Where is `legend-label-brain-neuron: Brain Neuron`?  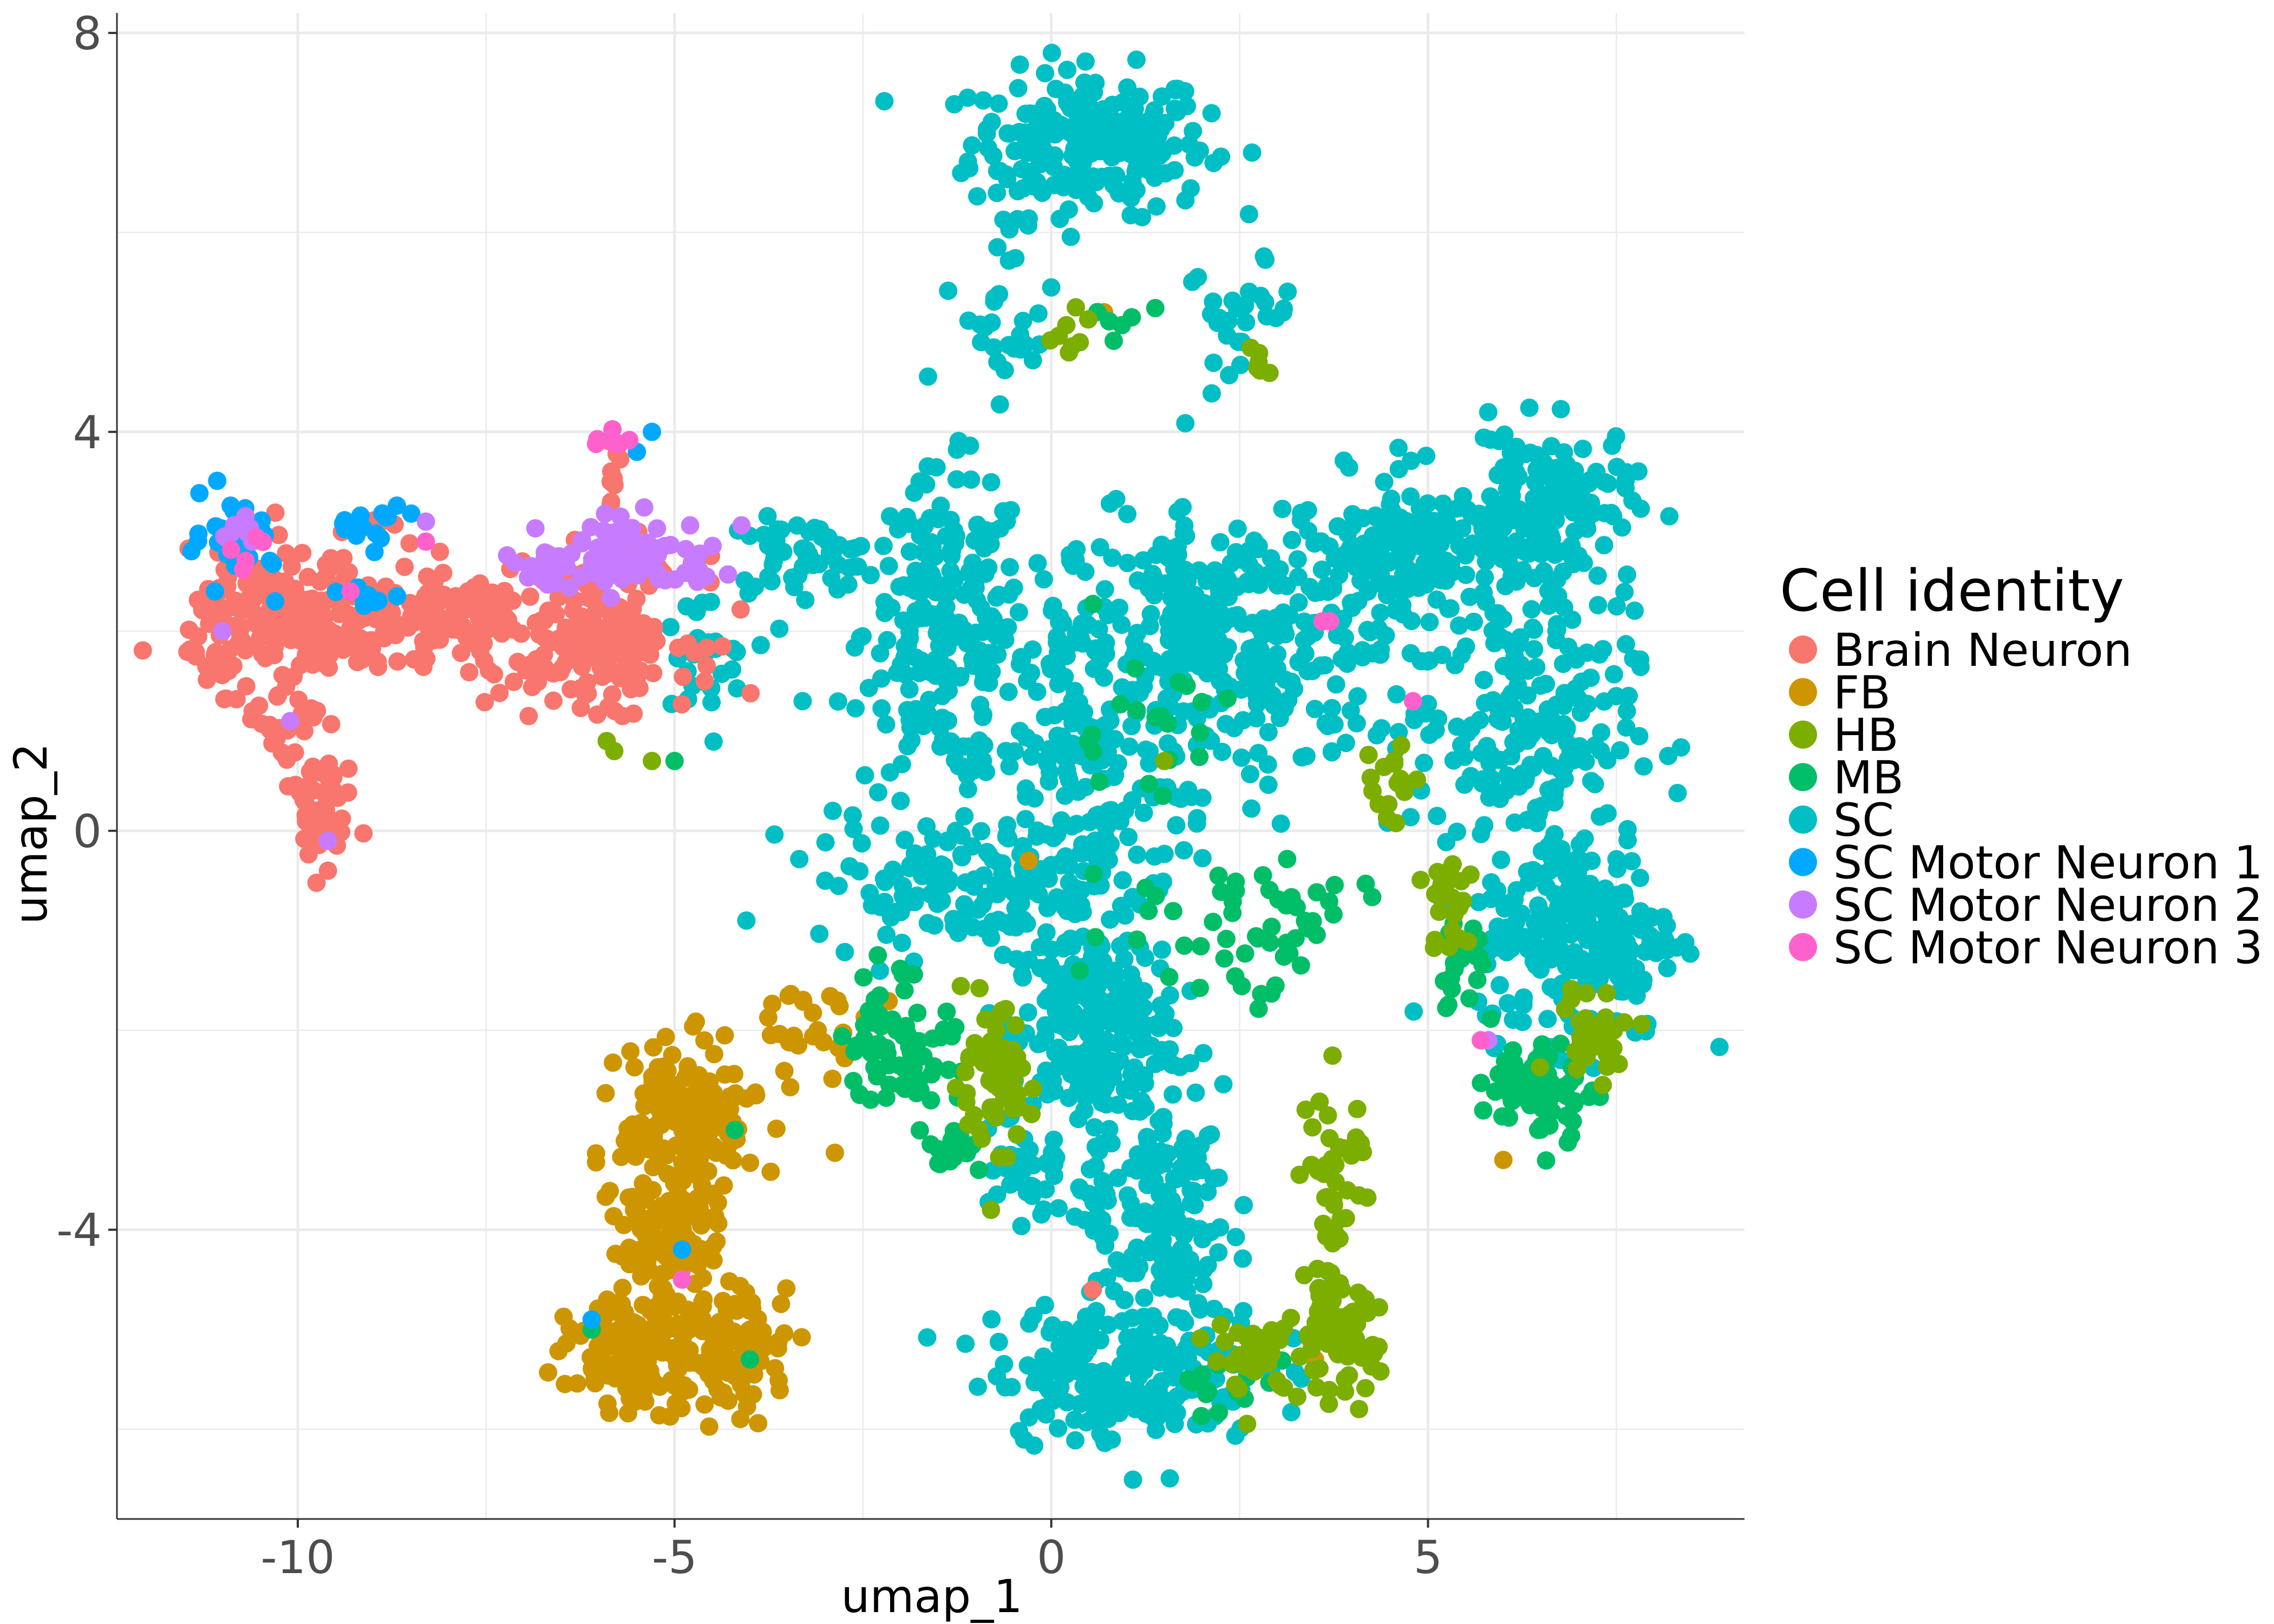
legend-label-brain-neuron: Brain Neuron is located at coordinates (1983, 650).